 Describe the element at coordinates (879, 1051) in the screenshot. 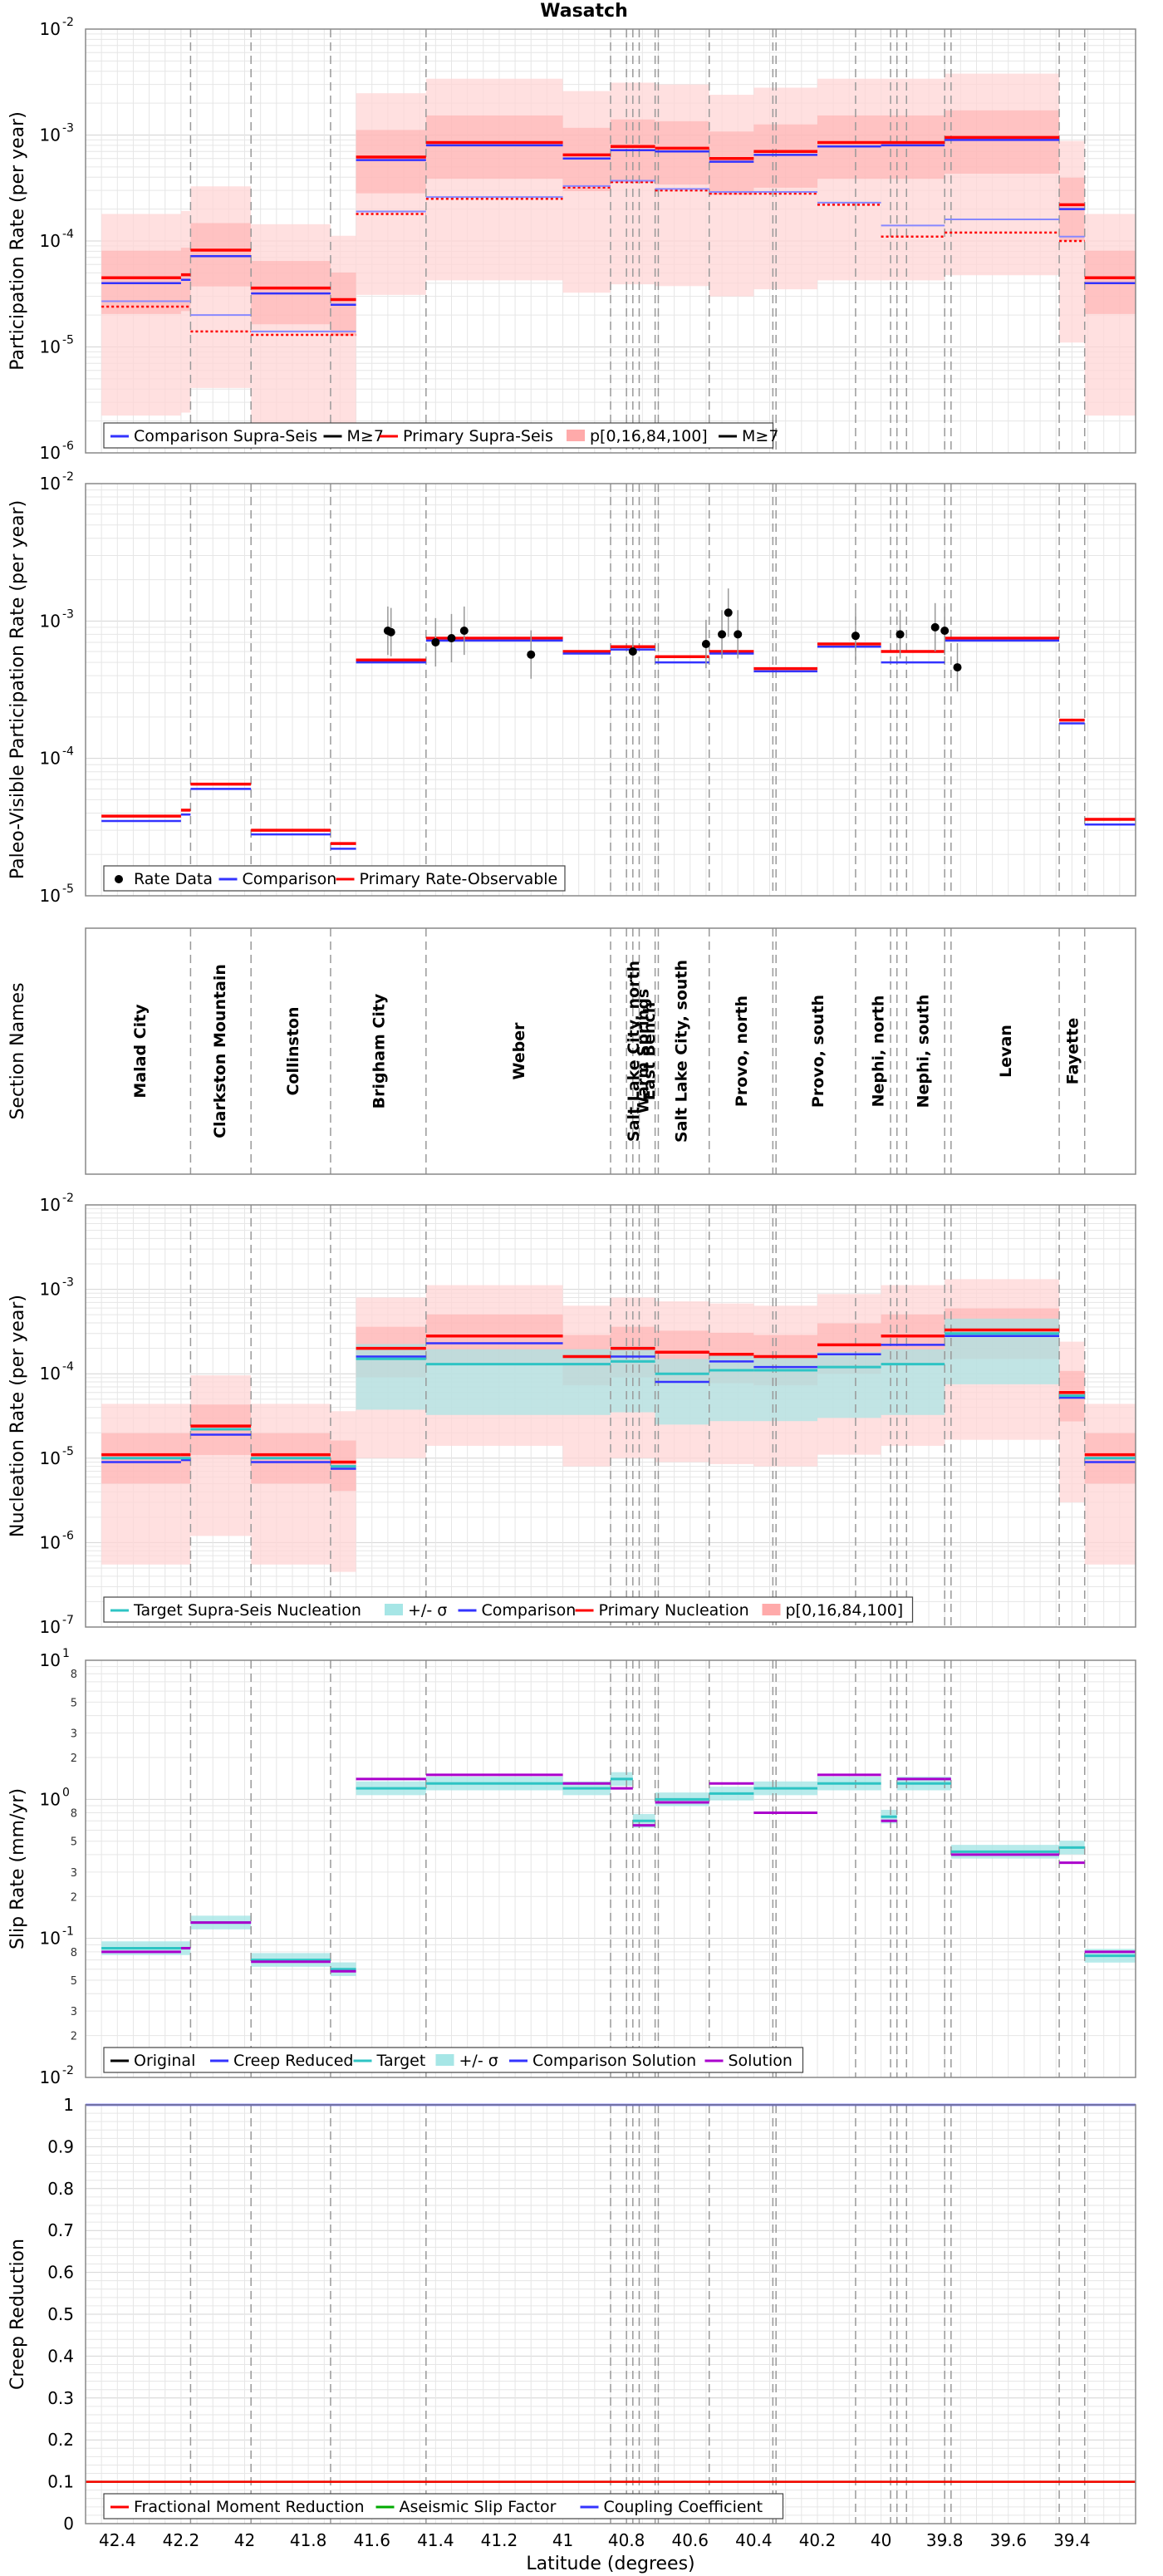

I see `section-name-label: Nephi, north` at that location.